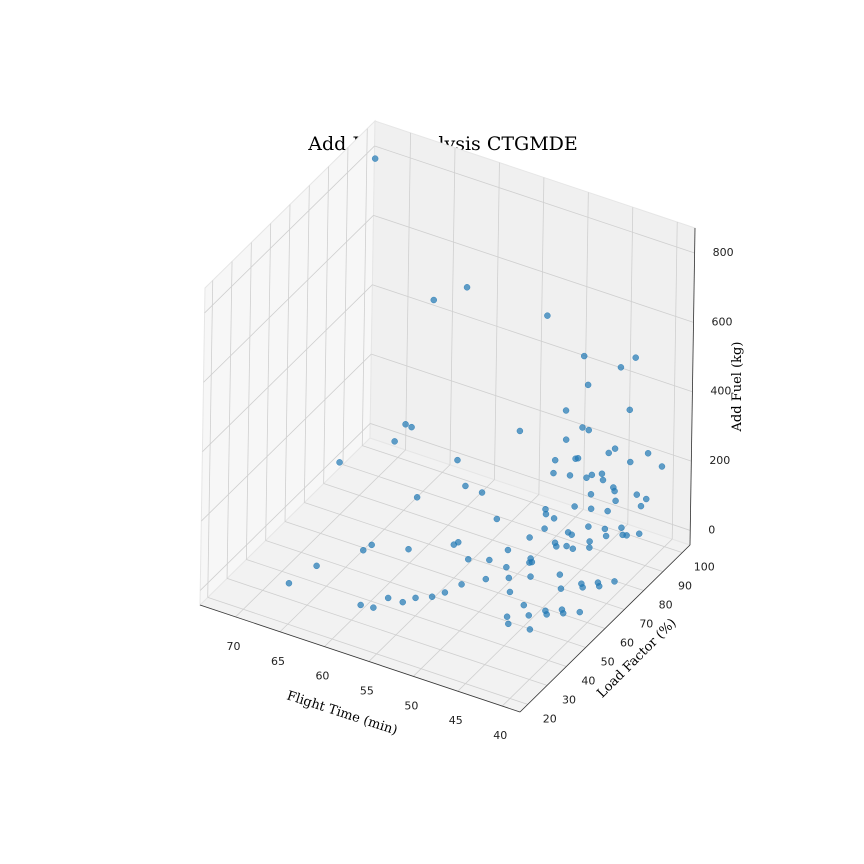 This screenshot has width=864, height=864. What do you see at coordinates (711, 529) in the screenshot?
I see `z-tick-label: 0` at bounding box center [711, 529].